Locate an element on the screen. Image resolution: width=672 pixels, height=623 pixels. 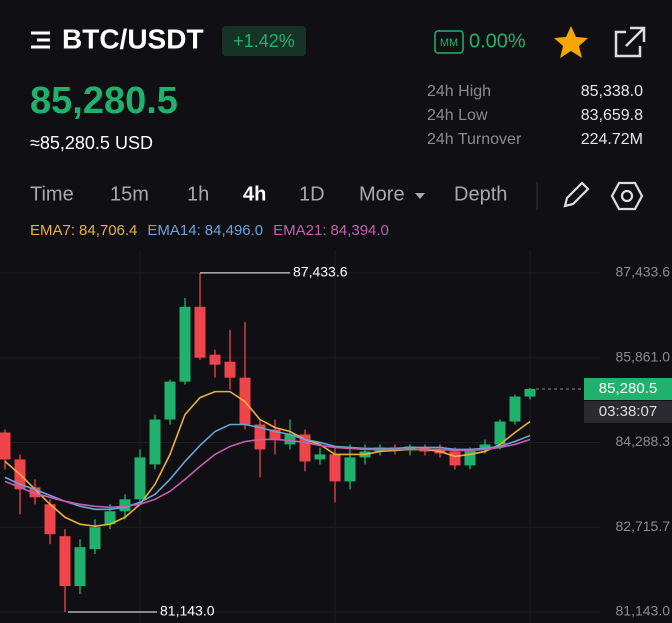
stat-value: 85,338.0 is located at coordinates (612, 91).